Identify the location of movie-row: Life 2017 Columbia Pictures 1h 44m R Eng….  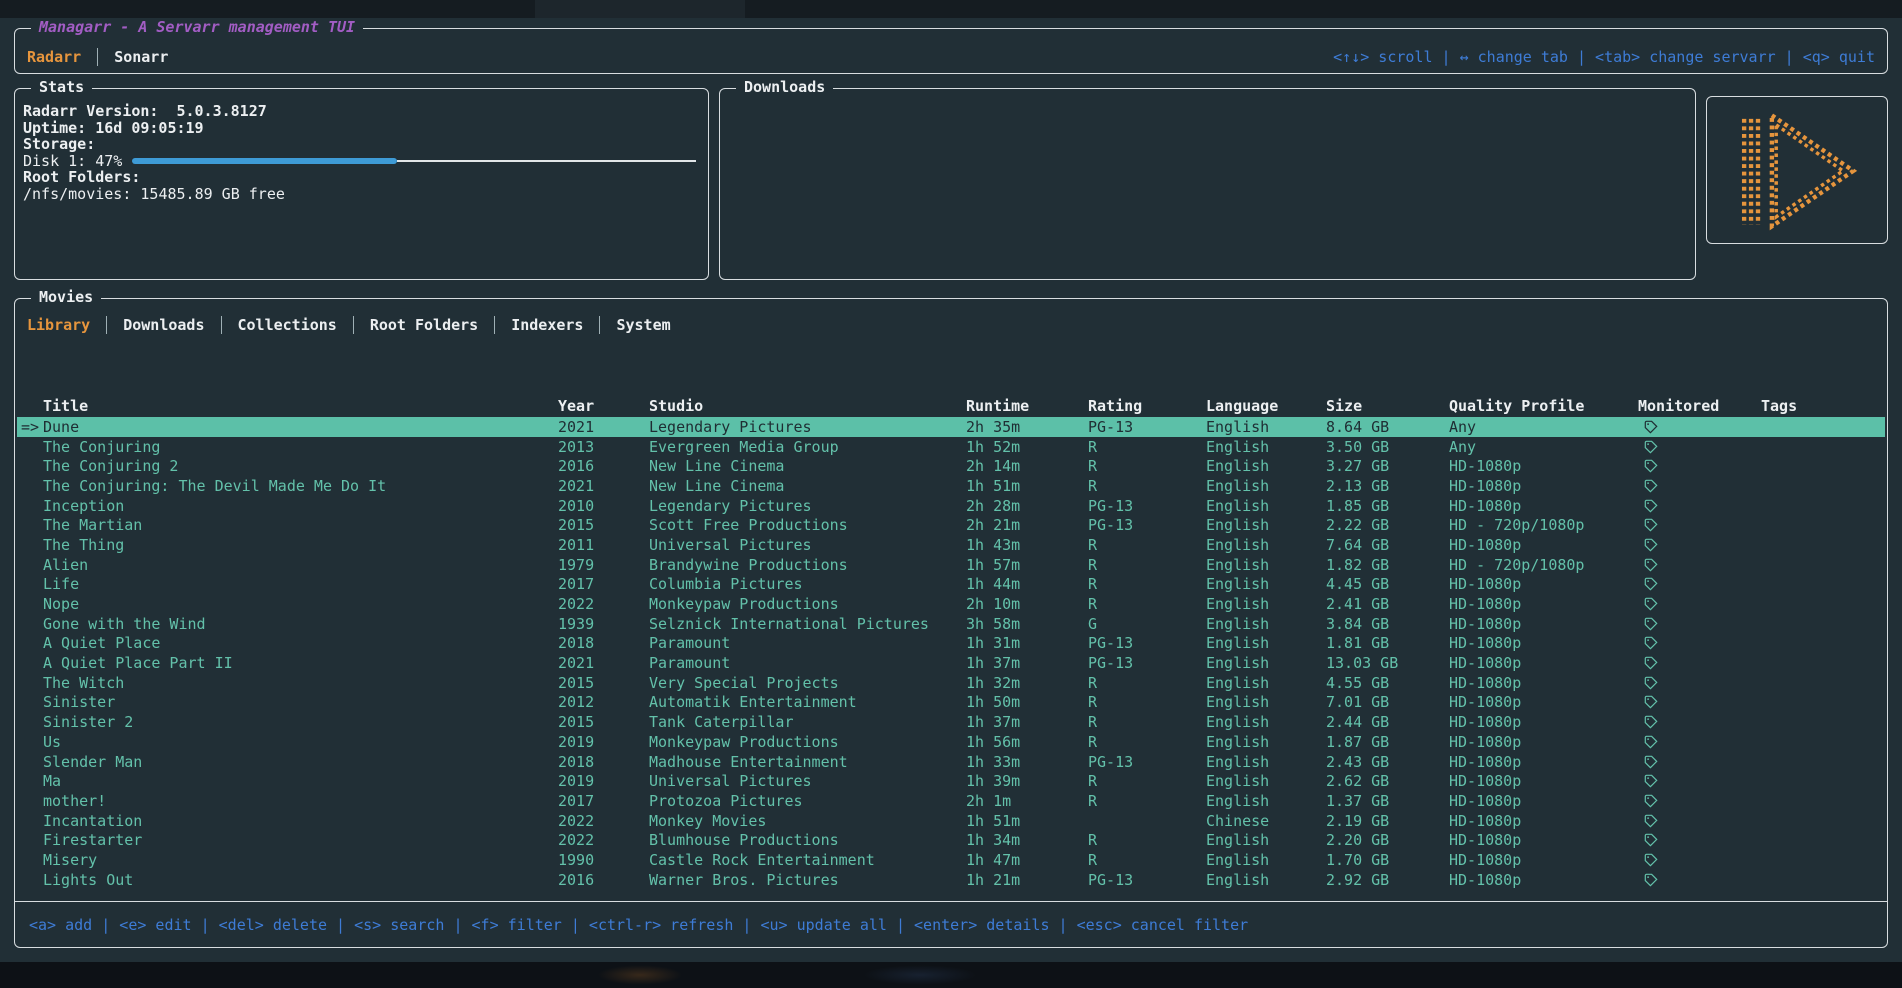
(951, 585).